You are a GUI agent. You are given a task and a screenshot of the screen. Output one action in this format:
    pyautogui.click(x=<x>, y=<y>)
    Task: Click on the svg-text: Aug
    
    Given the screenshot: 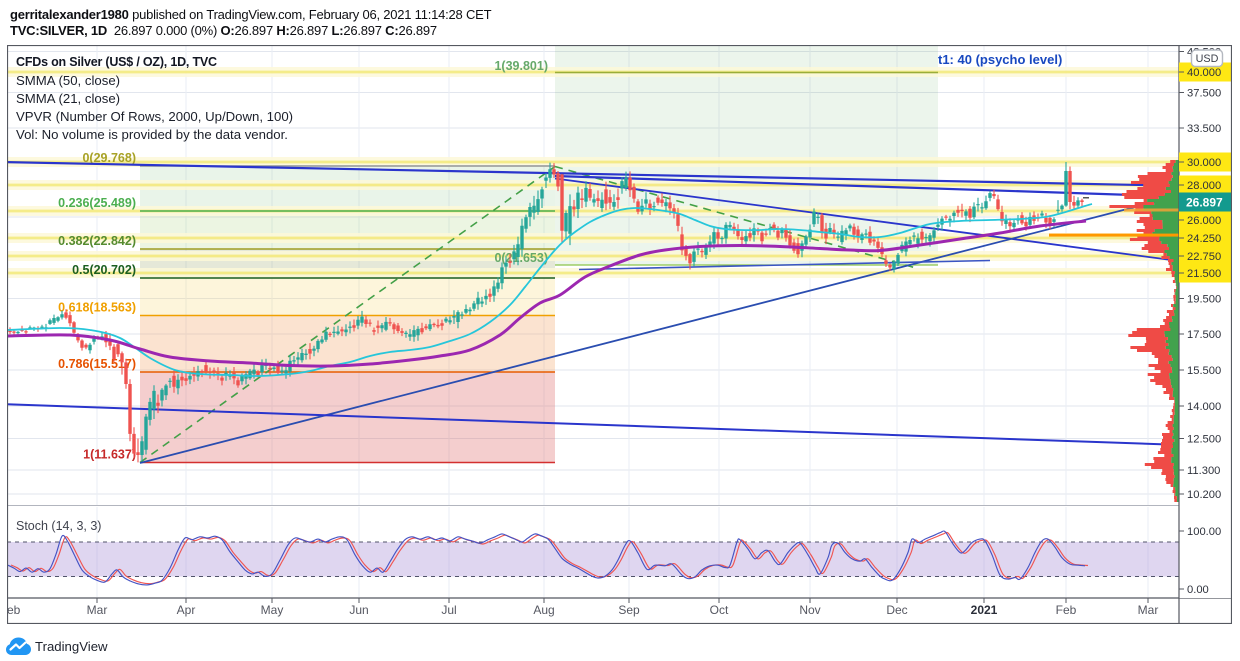 What is the action you would take?
    pyautogui.click(x=543, y=610)
    